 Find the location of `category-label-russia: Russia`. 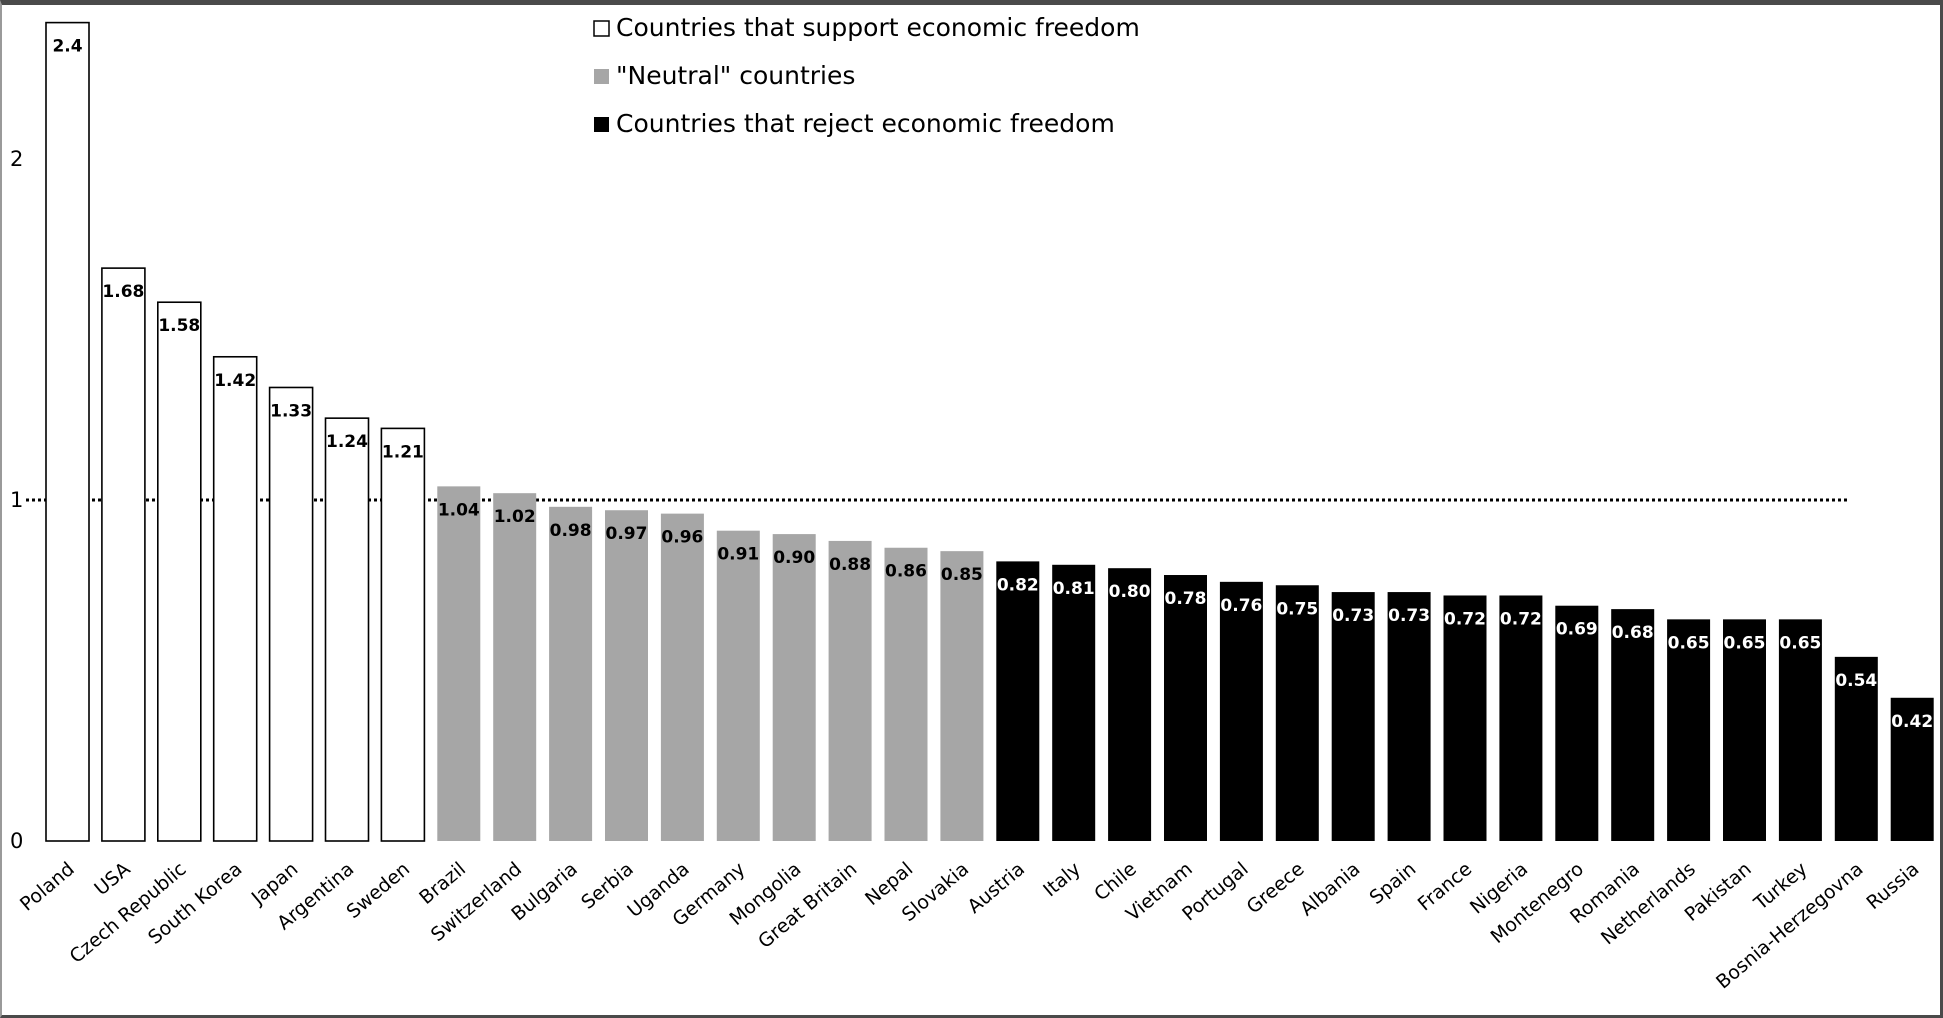

category-label-russia: Russia is located at coordinates (1892, 886).